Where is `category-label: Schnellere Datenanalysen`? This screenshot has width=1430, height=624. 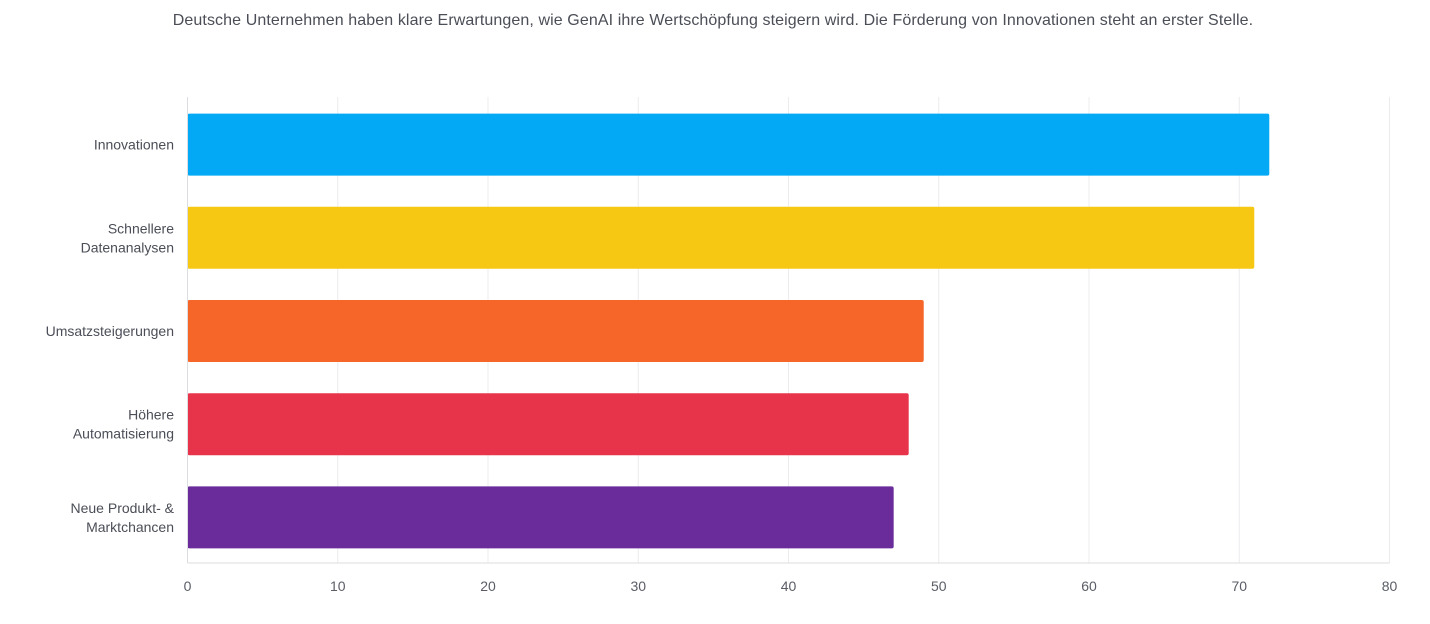 category-label: Schnellere Datenanalysen is located at coordinates (128, 237).